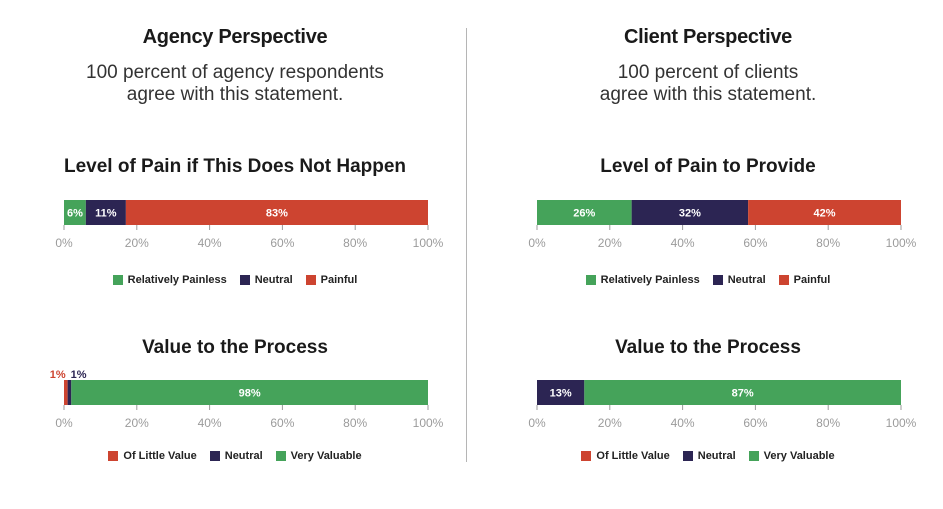 The height and width of the screenshot is (509, 943). What do you see at coordinates (722, 225) in the screenshot?
I see `client-pain-chart: 0% 20% 40% 60% 80% 100% 26% 32% 42%` at bounding box center [722, 225].